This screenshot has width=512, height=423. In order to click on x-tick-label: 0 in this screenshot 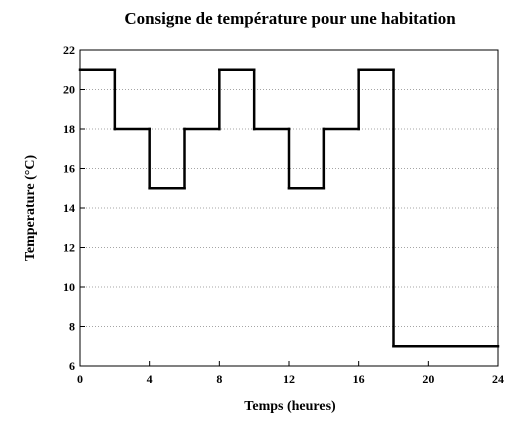, I will do `click(80, 379)`.